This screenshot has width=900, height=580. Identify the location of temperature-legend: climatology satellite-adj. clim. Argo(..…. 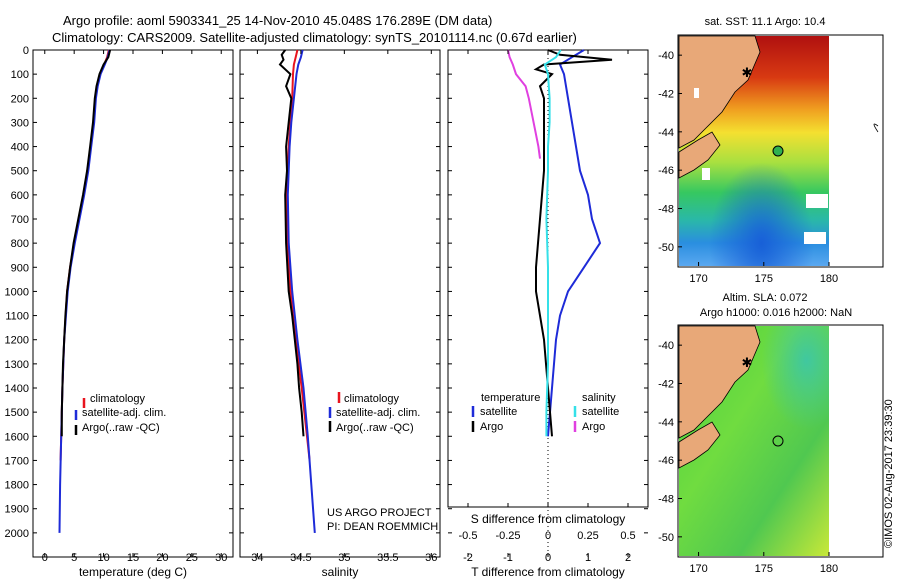
(120, 414).